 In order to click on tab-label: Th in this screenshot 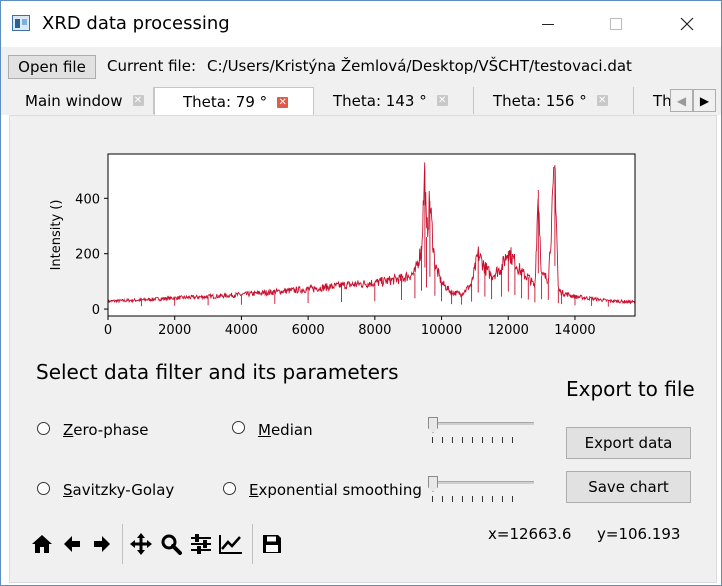, I will do `click(662, 100)`.